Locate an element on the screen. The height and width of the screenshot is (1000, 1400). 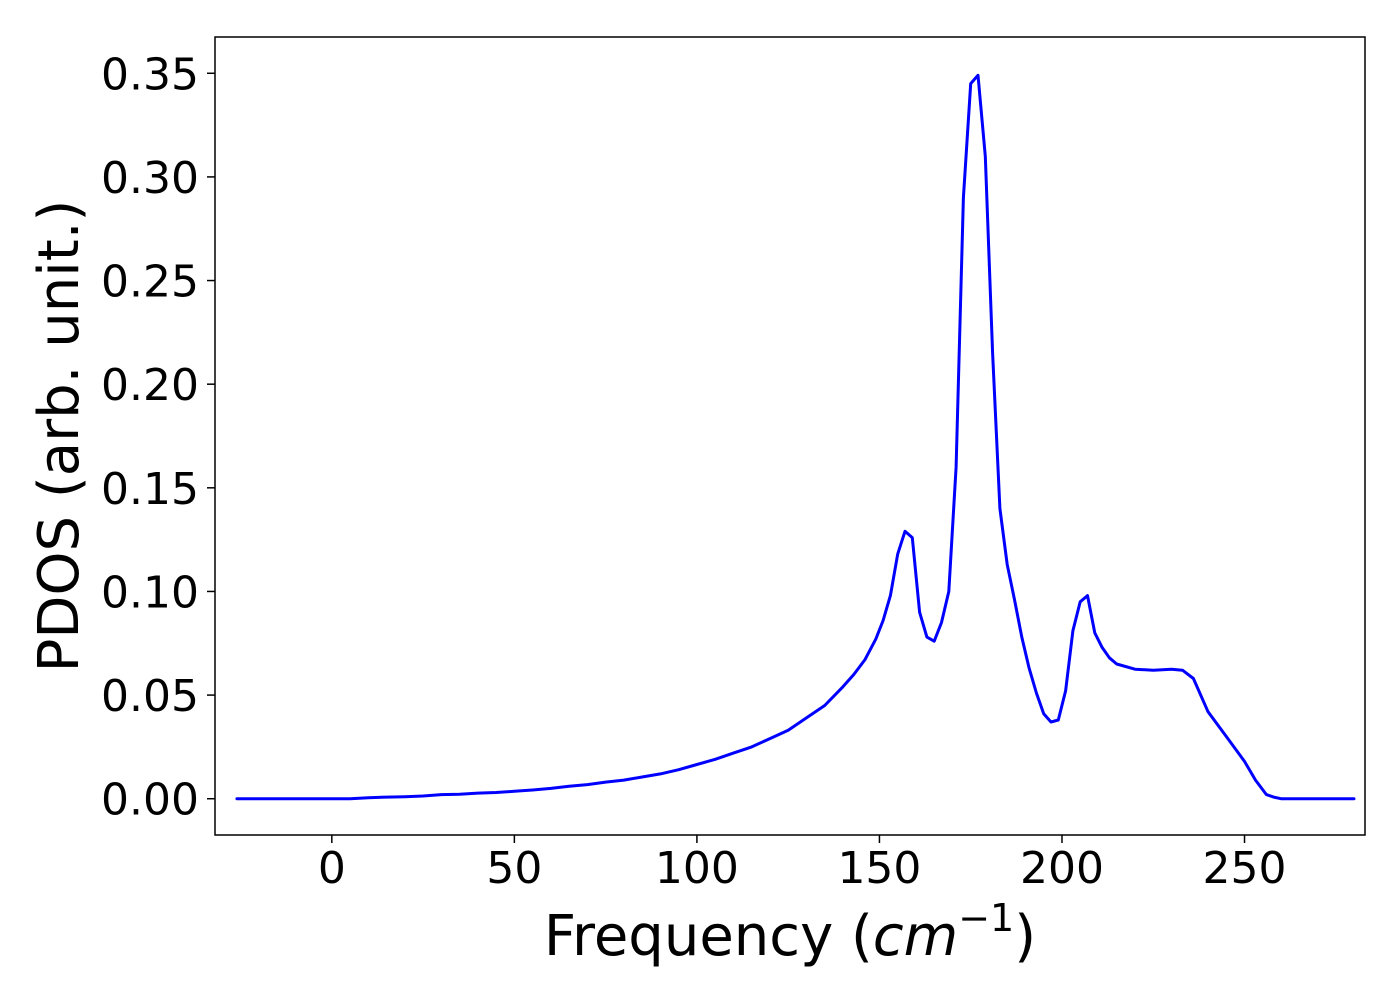
x-tick-label: 100 is located at coordinates (697, 868).